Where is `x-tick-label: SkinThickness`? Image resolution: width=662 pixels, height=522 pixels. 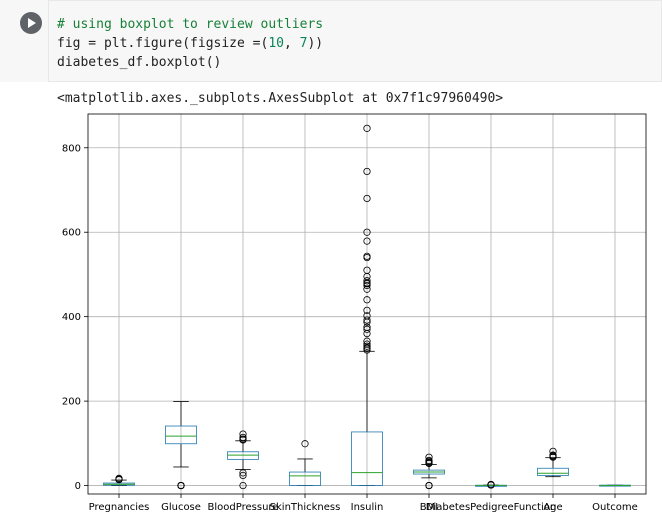
x-tick-label: SkinThickness is located at coordinates (305, 507).